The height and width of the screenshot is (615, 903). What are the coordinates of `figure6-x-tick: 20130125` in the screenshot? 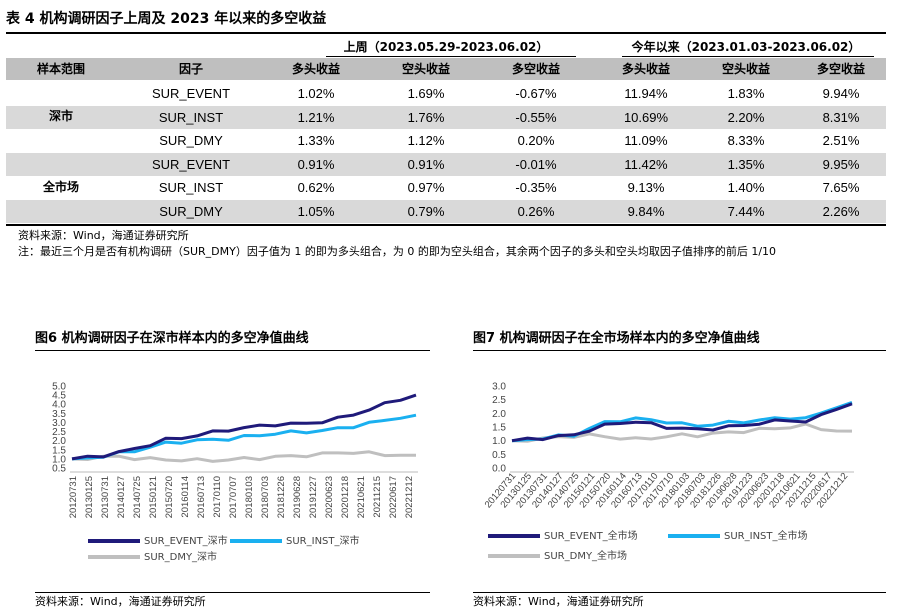 It's located at (89, 497).